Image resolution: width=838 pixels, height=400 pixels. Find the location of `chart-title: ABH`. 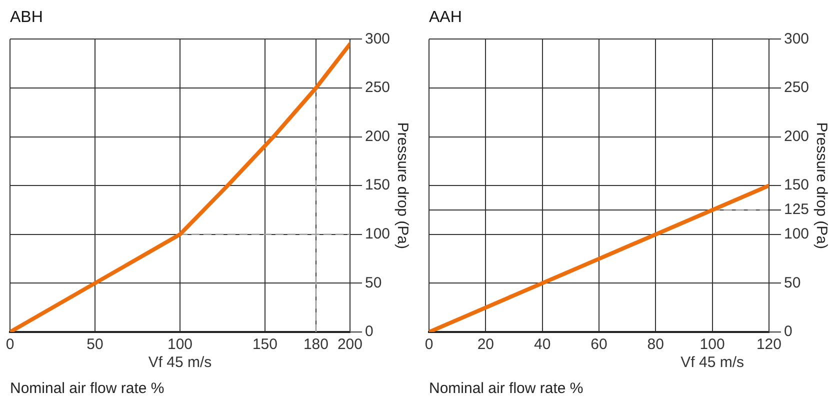

chart-title: ABH is located at coordinates (26, 17).